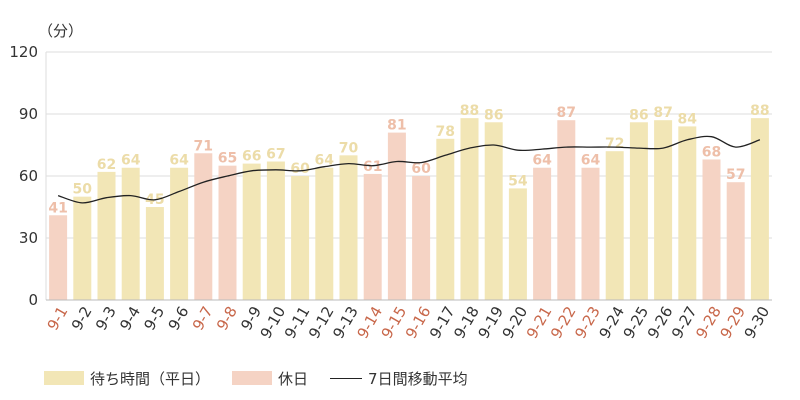  I want to click on legend-swatch-holiday, so click(252, 378).